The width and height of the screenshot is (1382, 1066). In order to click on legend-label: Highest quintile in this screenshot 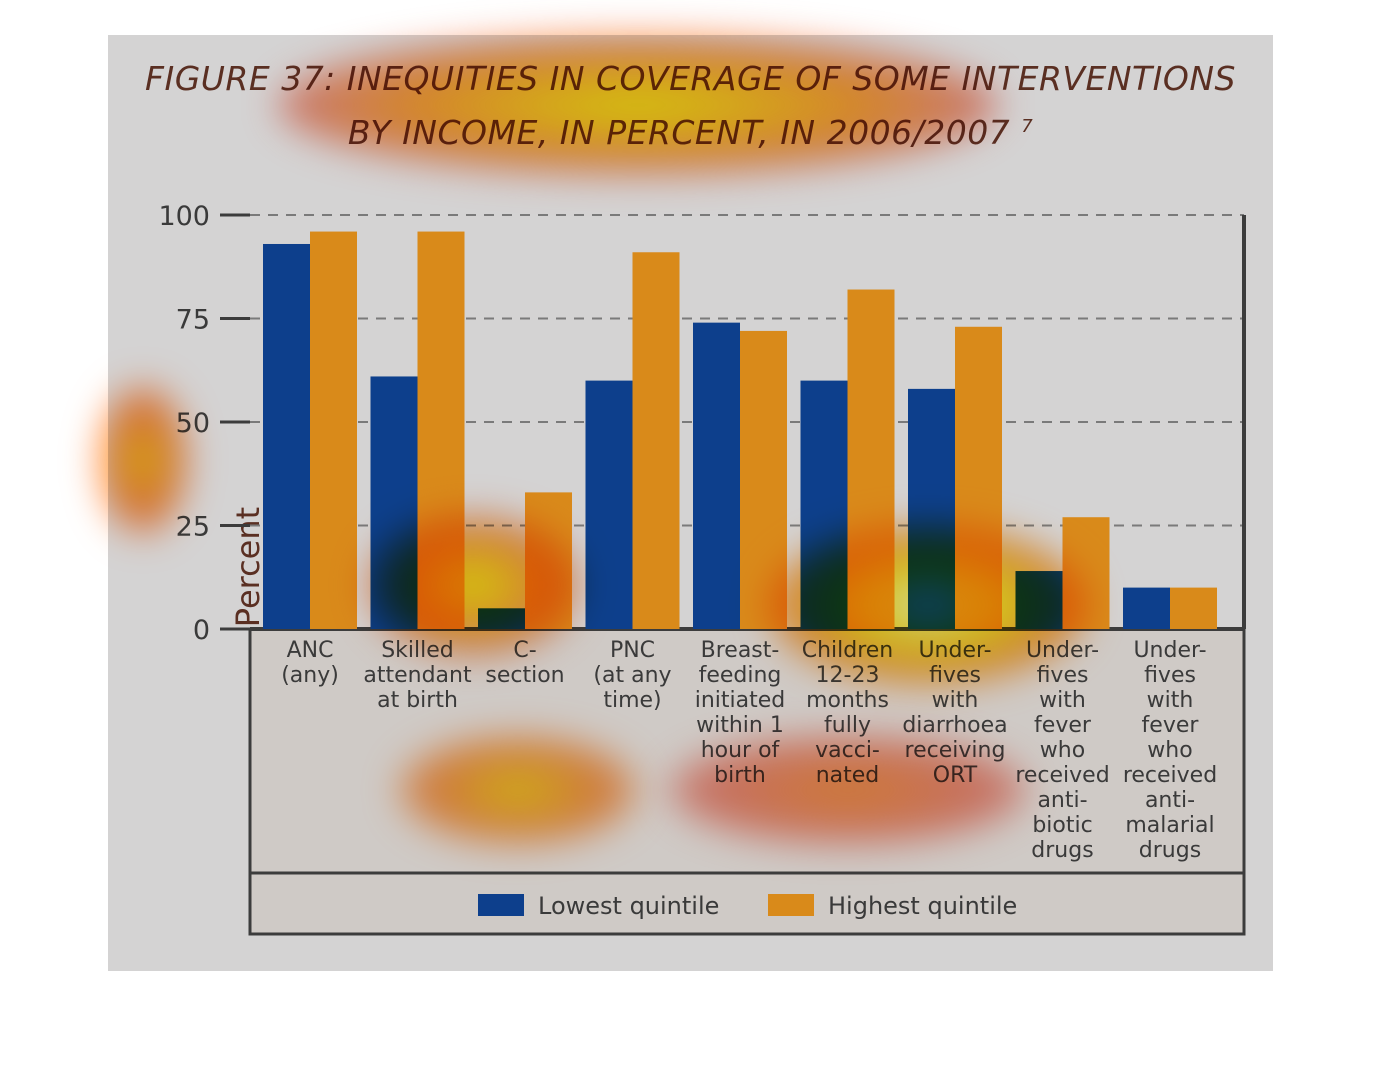, I will do `click(922, 906)`.